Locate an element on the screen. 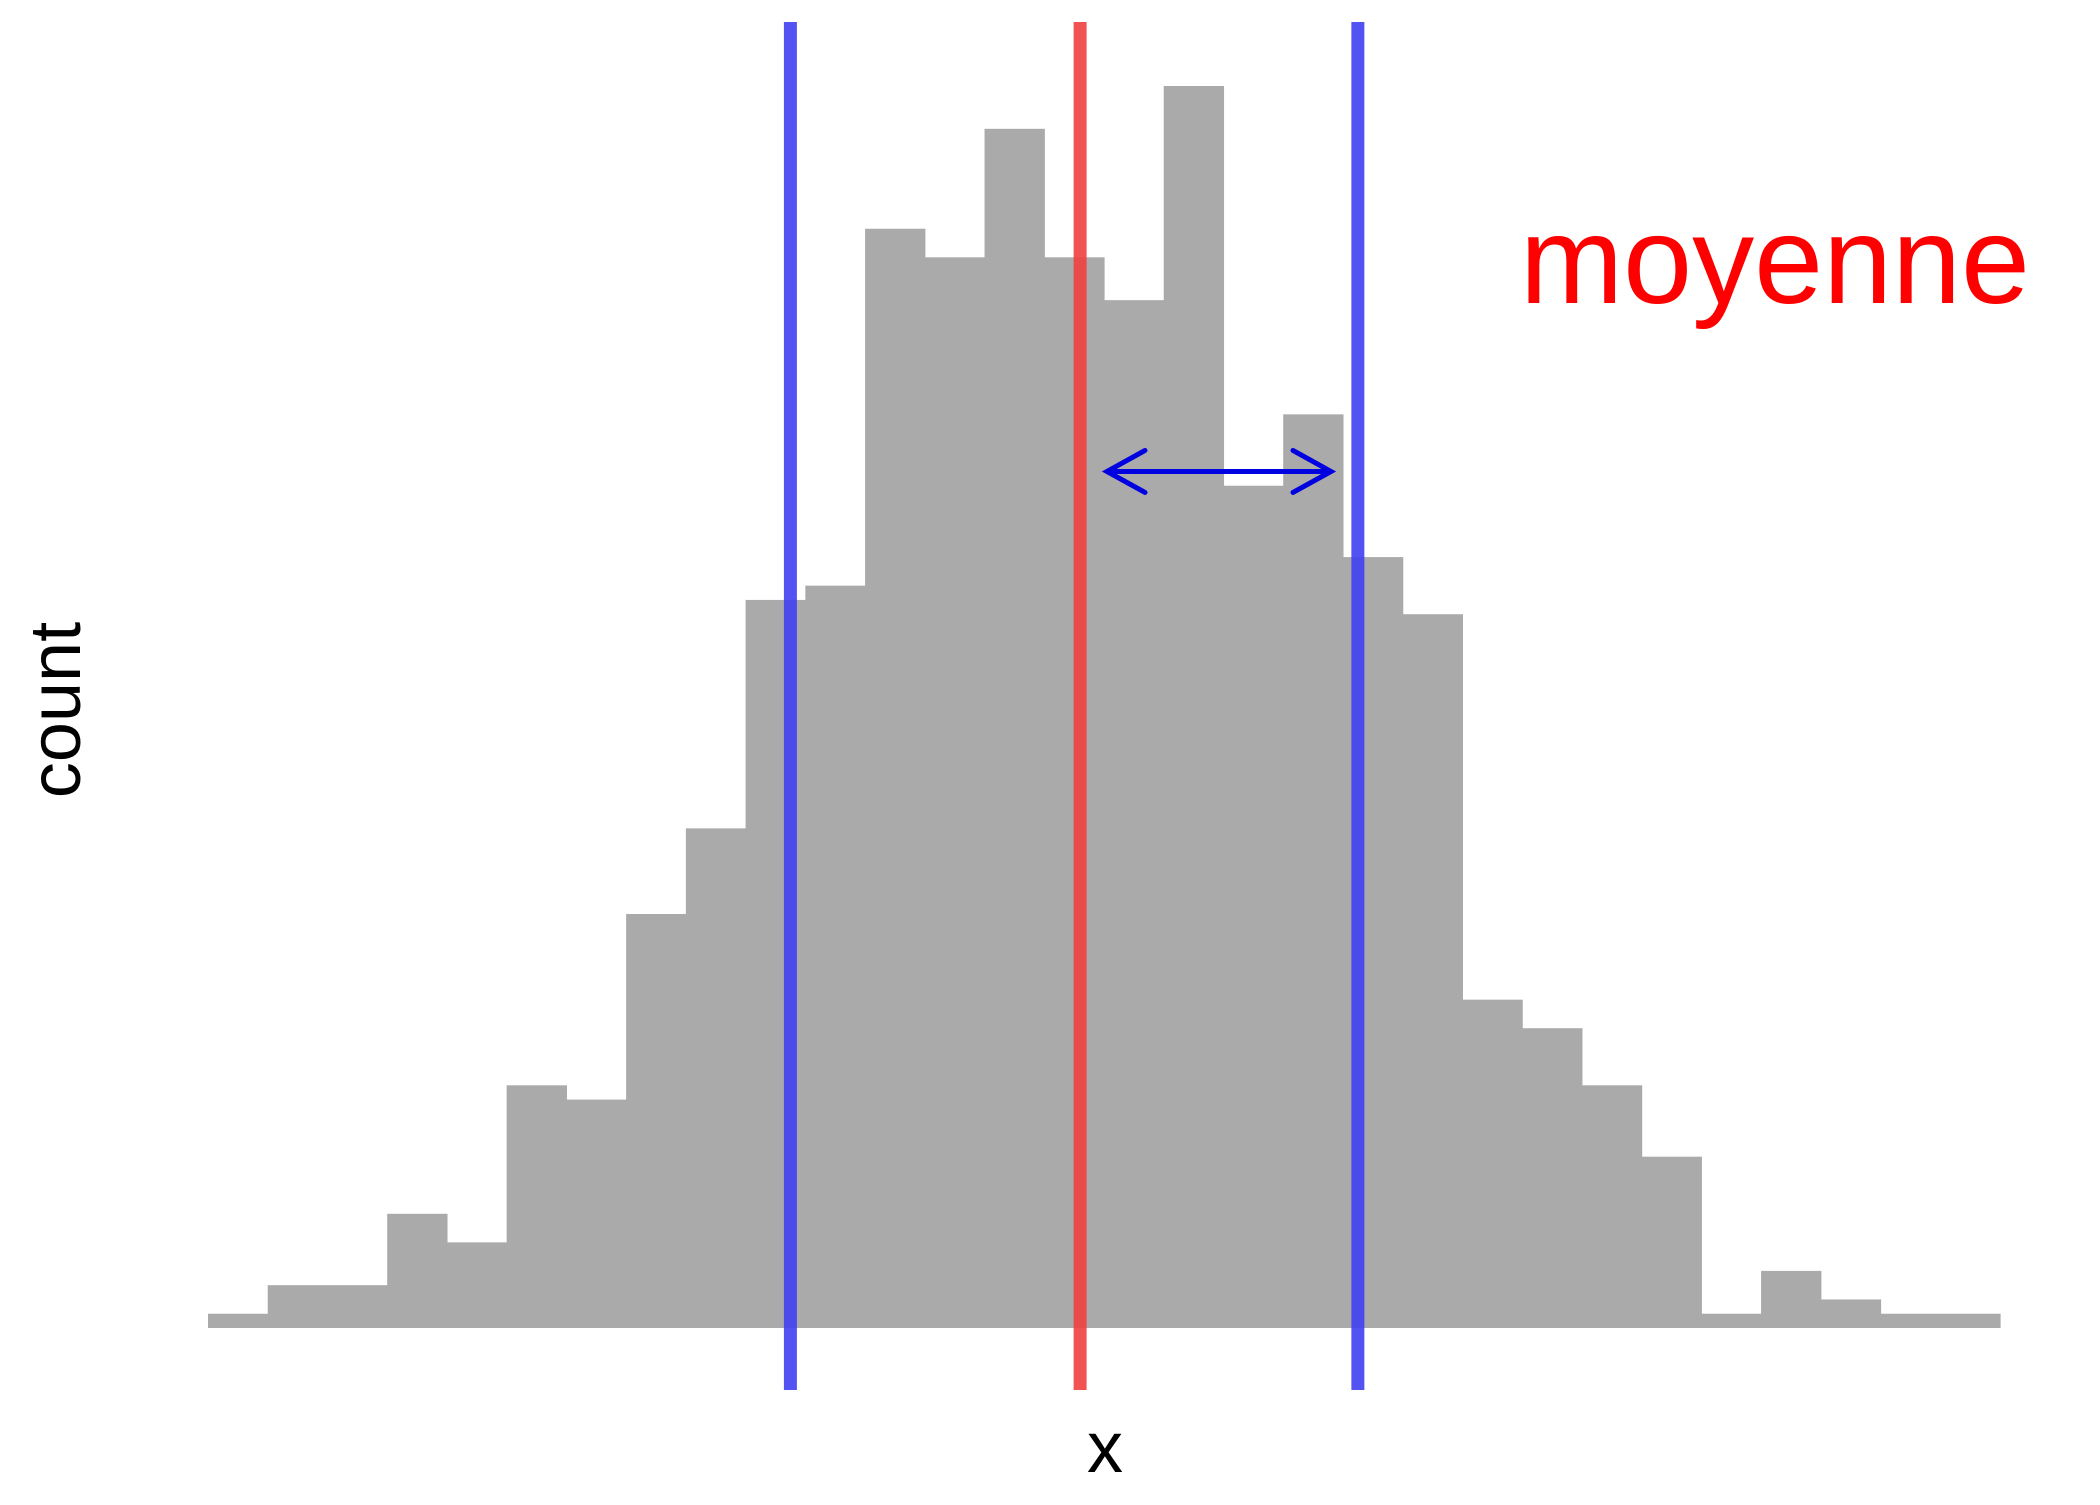  y-axis-label: count is located at coordinates (56, 710).